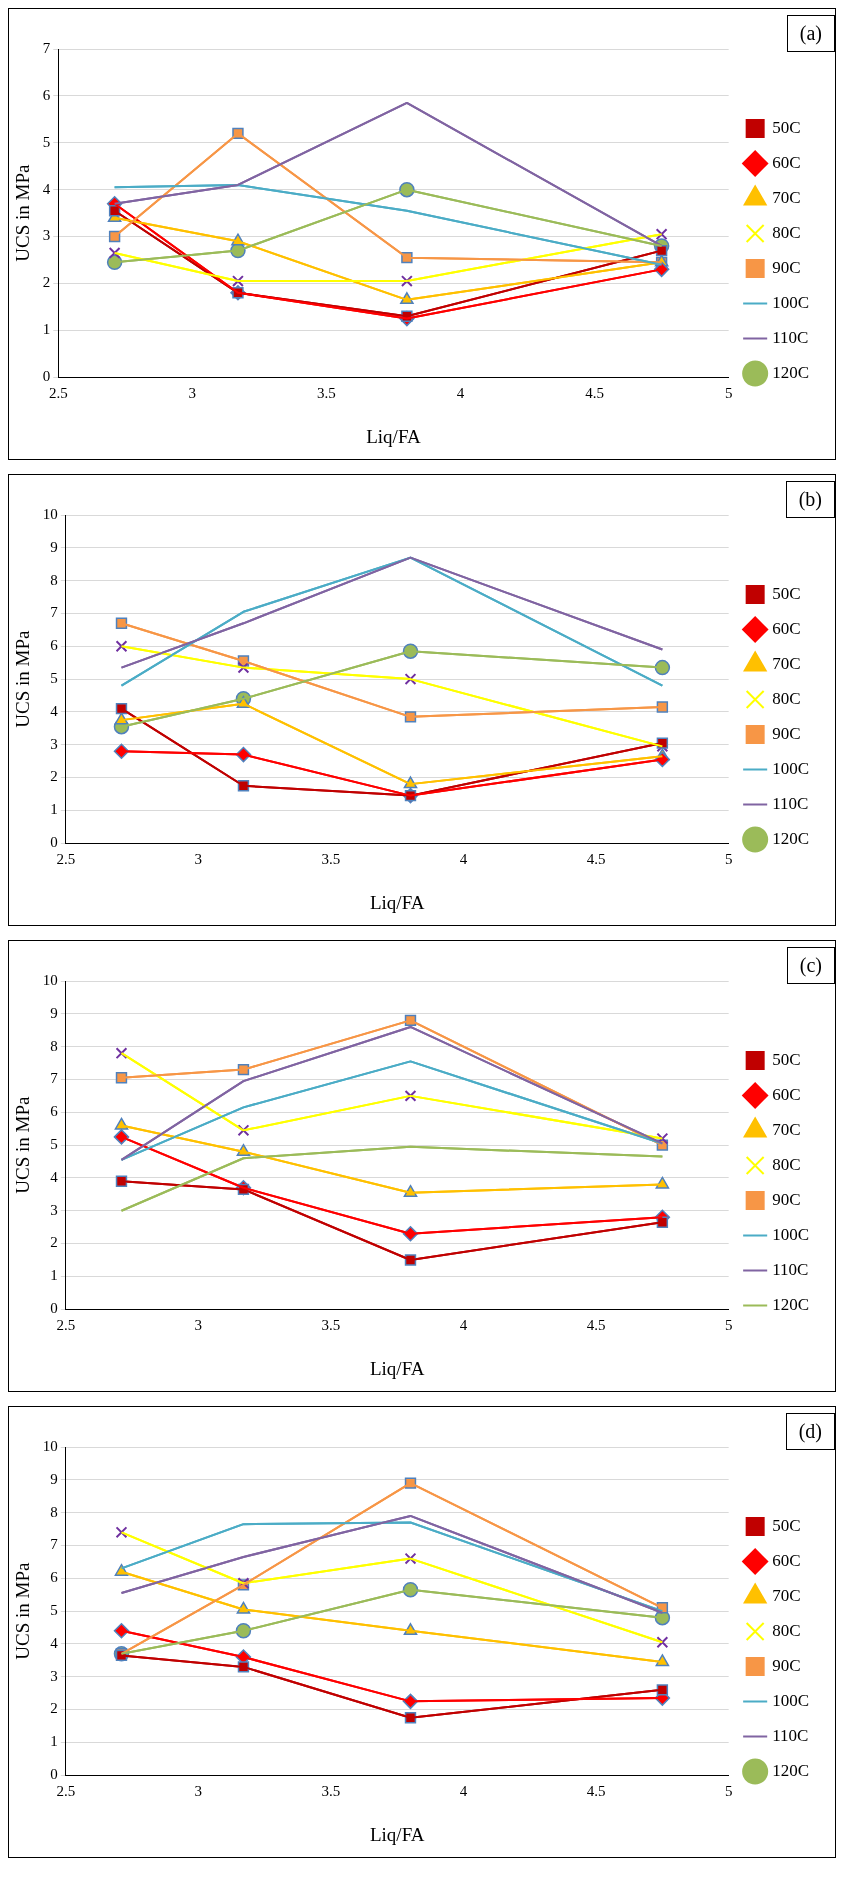 This screenshot has height=1885, width=845. Describe the element at coordinates (810, 965) in the screenshot. I see `text: (c)` at that location.